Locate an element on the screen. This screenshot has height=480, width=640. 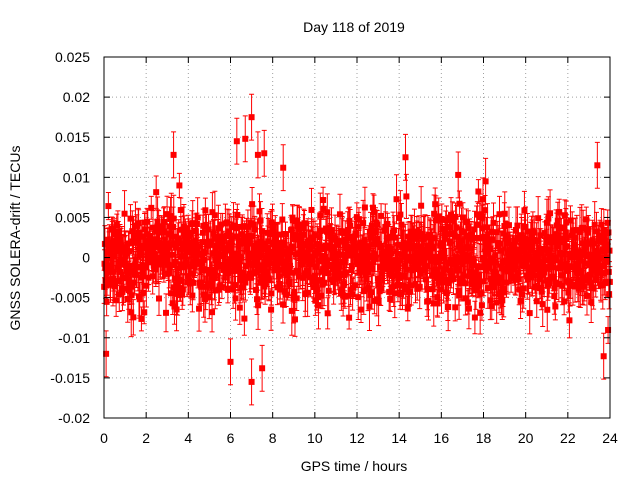
y-tick-label: -0.015 is located at coordinates (70, 378).